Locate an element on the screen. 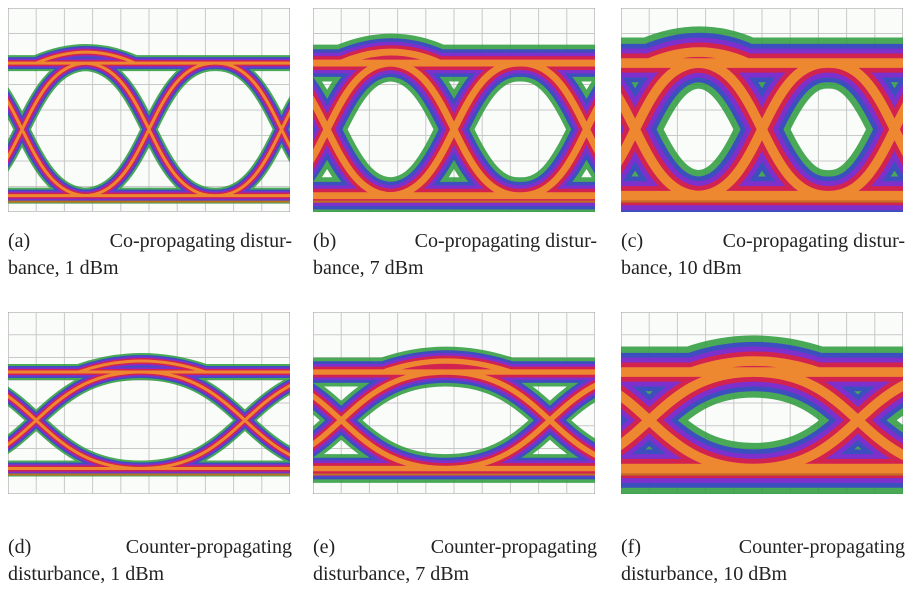 This screenshot has width=907, height=589. caption: (e) Counter-propagating disturbance, 7 dBm is located at coordinates (455, 561).